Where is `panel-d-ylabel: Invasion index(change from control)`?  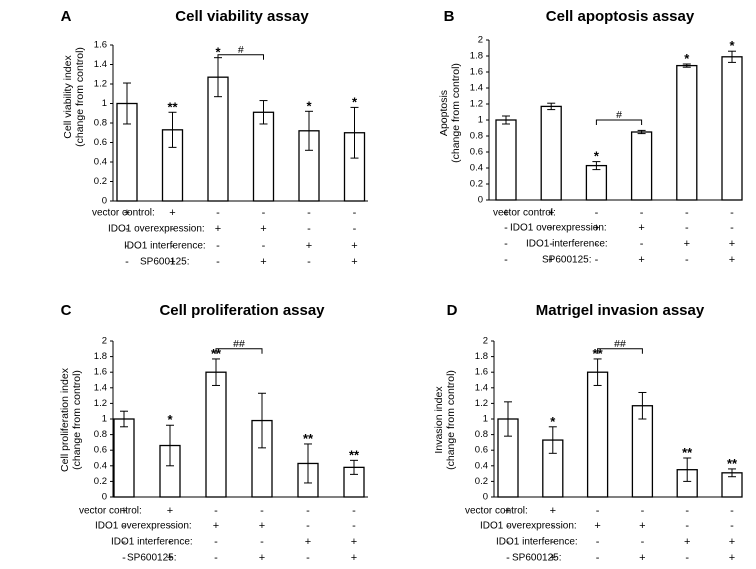
panel-d-ylabel: Invasion index(change from control) is located at coordinates (445, 420).